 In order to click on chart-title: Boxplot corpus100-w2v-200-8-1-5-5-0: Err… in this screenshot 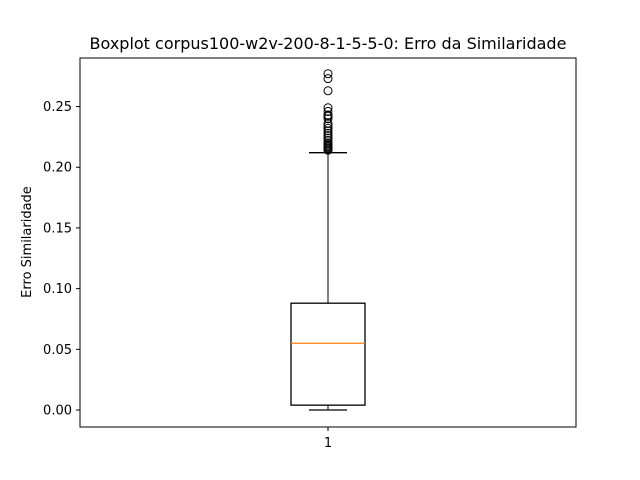, I will do `click(328, 43)`.